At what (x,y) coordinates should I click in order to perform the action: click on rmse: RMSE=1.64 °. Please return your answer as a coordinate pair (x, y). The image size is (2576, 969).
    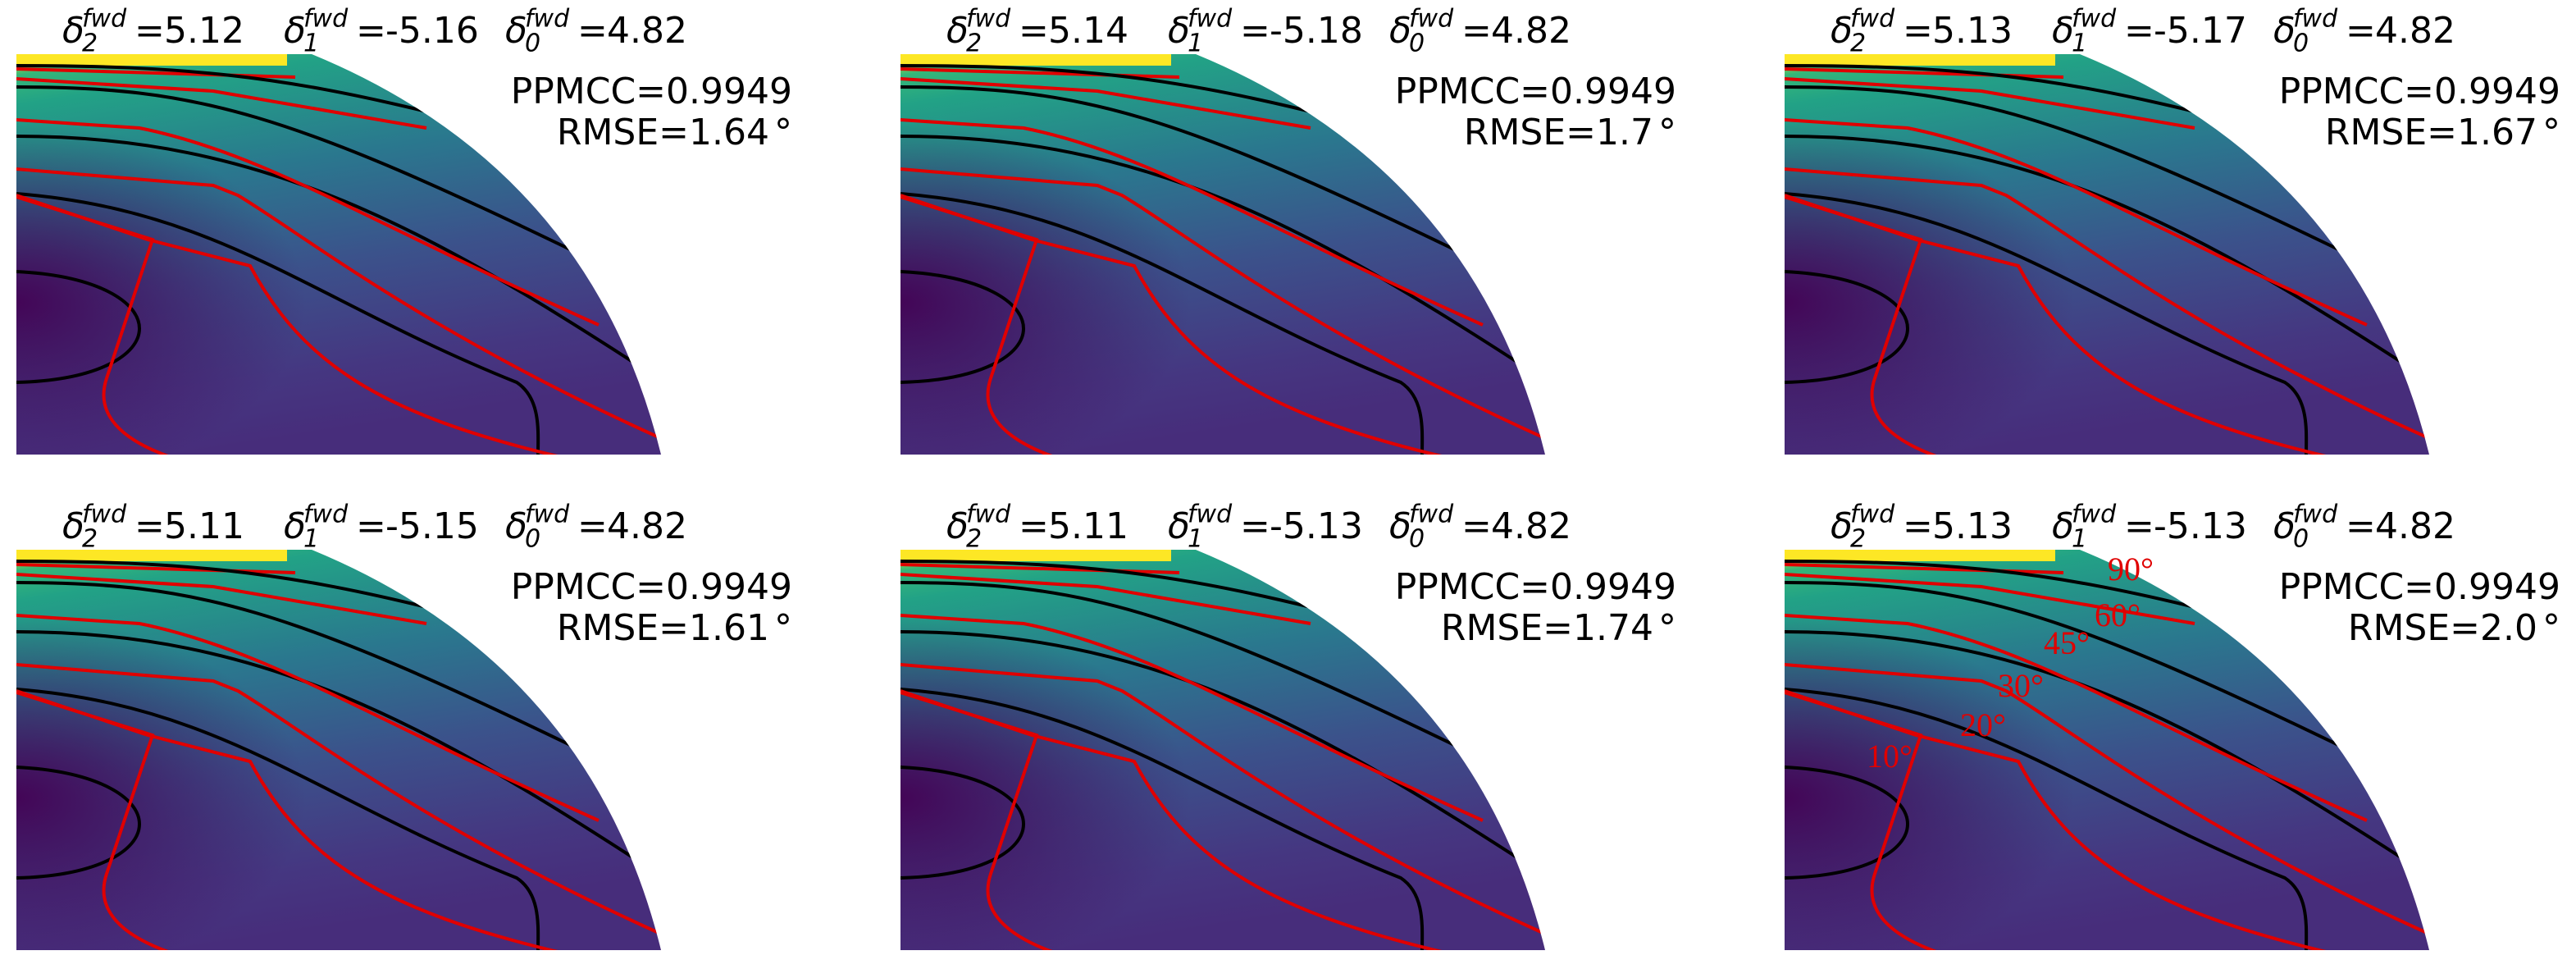
    Looking at the image, I should click on (674, 132).